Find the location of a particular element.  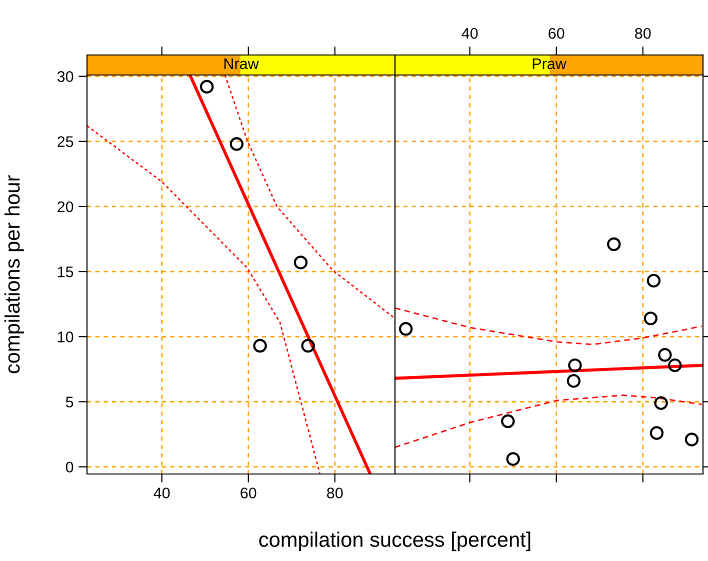

y-tick-label: 5 is located at coordinates (70, 402).